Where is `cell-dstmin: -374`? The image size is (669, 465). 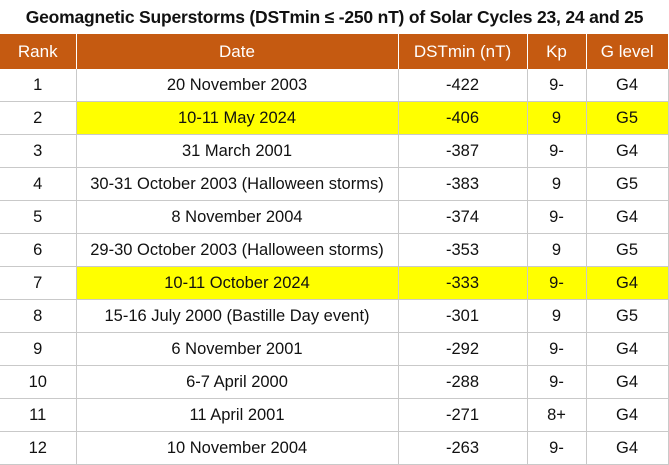
cell-dstmin: -374 is located at coordinates (463, 217).